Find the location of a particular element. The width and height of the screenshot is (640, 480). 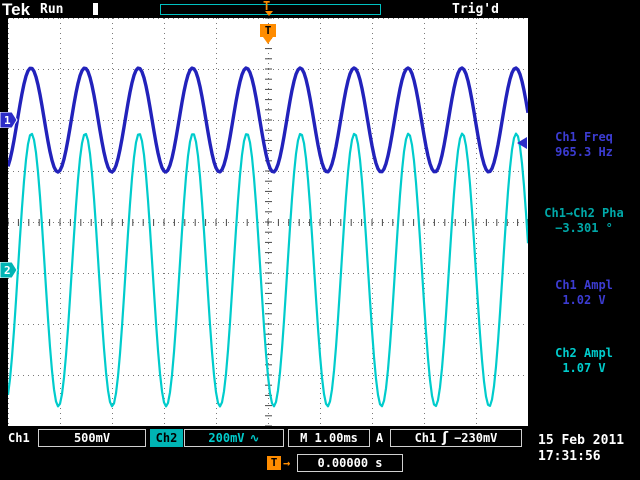

timebase-readout: M 1.00ms is located at coordinates (329, 438).